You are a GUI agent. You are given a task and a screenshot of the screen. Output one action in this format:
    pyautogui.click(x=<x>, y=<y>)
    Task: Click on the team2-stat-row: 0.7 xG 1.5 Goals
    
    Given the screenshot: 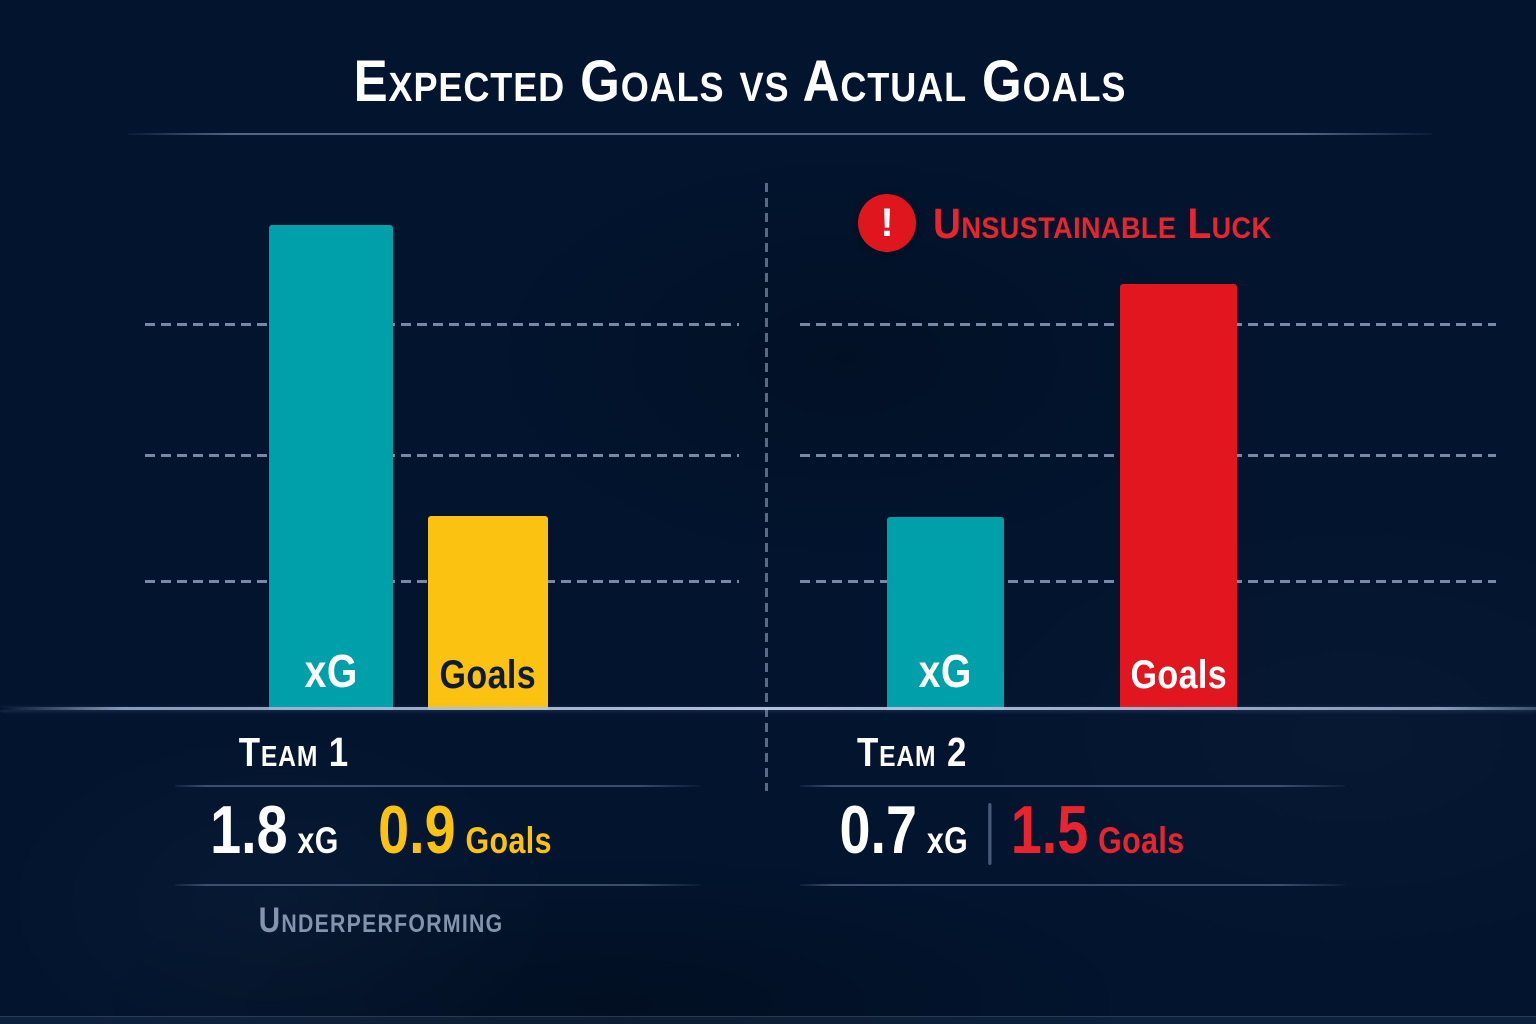 What is the action you would take?
    pyautogui.click(x=1012, y=831)
    